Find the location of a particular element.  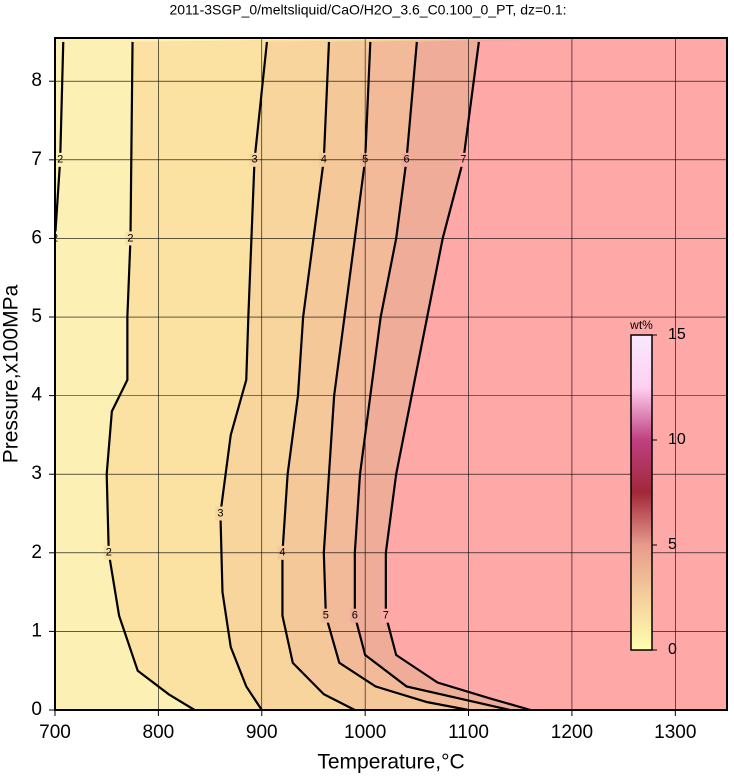

colorbar-tick-label: 0 is located at coordinates (672, 649).